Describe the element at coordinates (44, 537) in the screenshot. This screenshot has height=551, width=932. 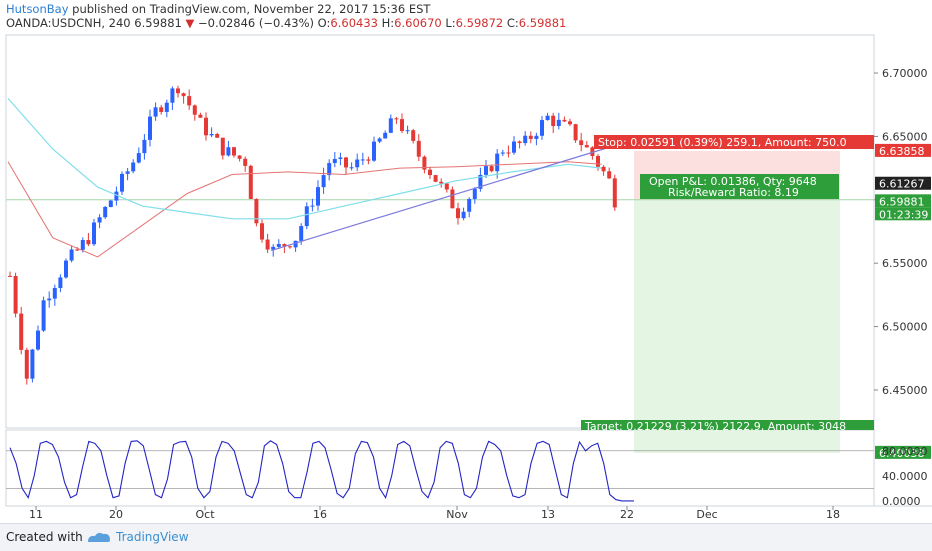
I see `created-with-text: Created with` at that location.